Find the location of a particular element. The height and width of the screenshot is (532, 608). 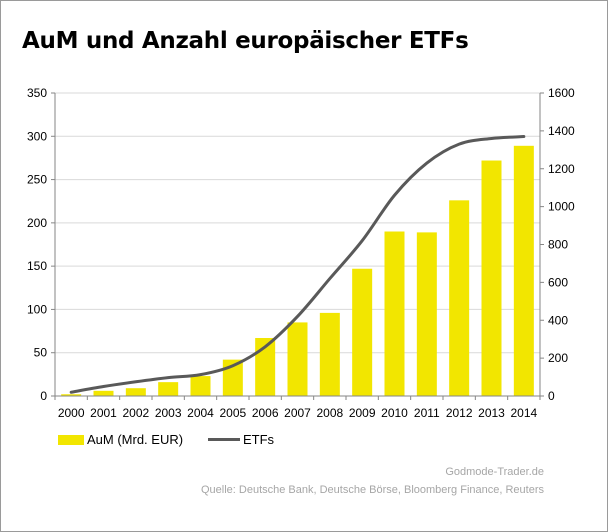

y-tick-label-right: 1000 is located at coordinates (561, 207).